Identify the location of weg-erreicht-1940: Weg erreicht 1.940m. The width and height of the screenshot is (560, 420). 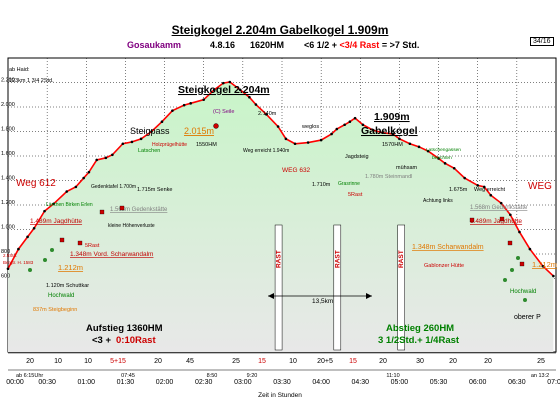
(266, 151).